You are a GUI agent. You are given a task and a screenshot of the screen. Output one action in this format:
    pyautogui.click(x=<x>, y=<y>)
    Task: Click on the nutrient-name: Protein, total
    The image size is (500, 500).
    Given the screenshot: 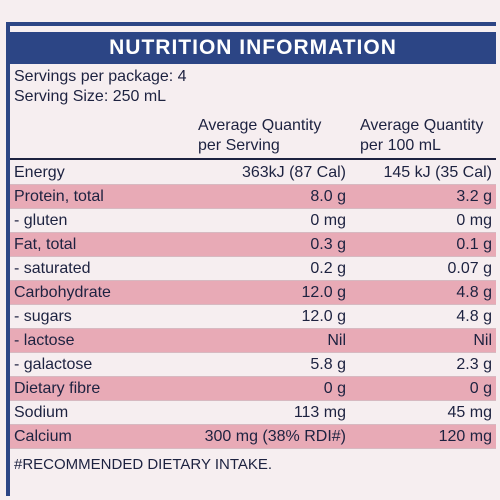 What is the action you would take?
    pyautogui.click(x=59, y=196)
    